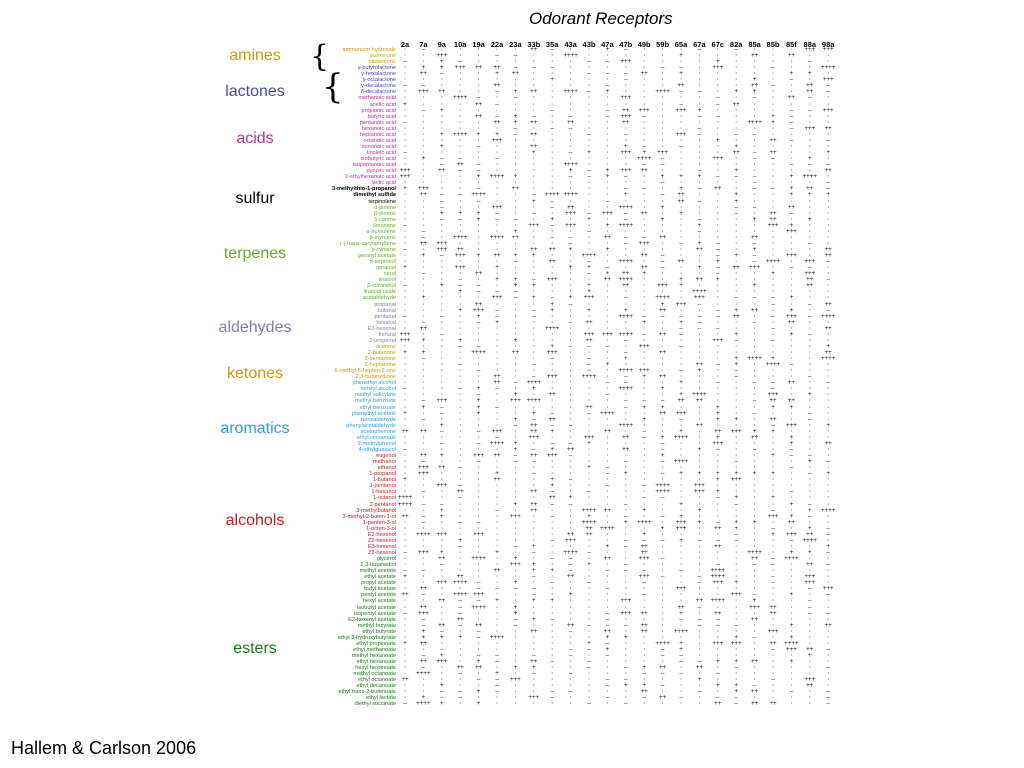  I want to click on odorant-label: eugenol, so click(386, 456).